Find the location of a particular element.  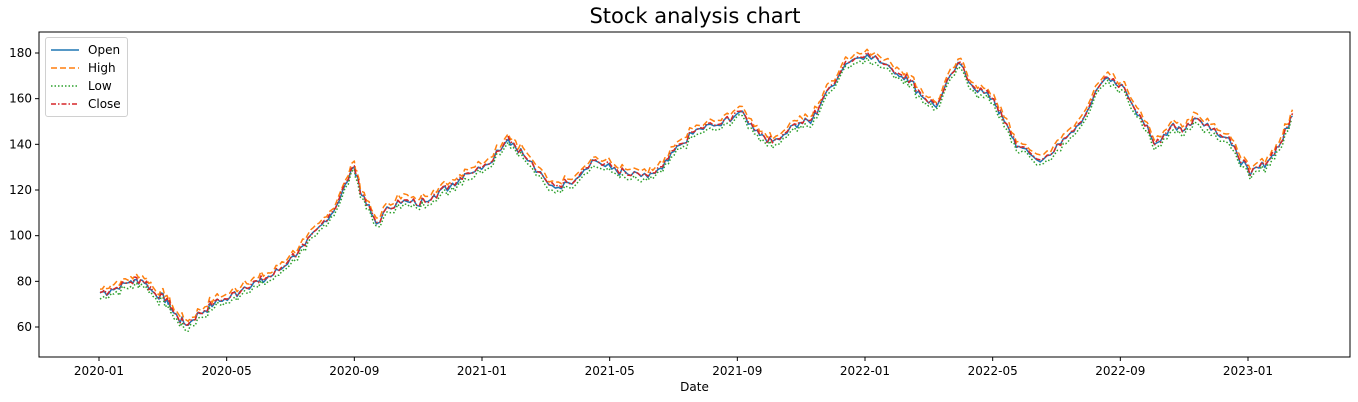

y-tick-label: 100 is located at coordinates (20, 236).